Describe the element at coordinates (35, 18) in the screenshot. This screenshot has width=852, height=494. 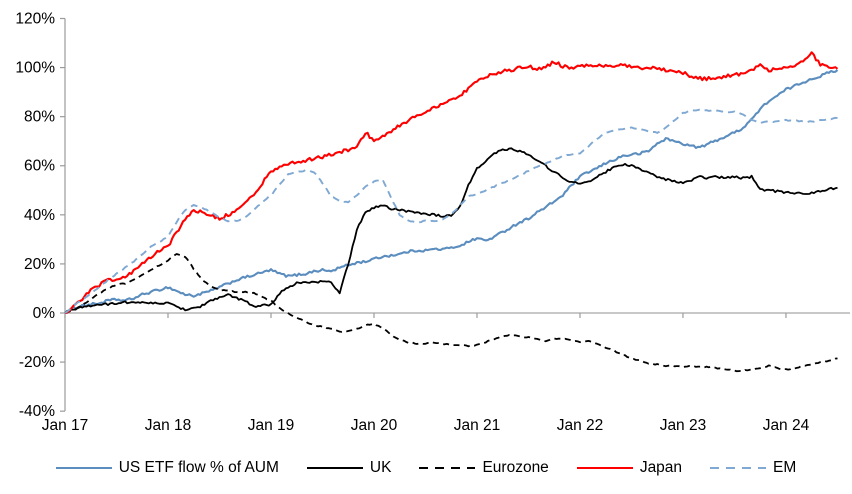
I see `y-axis-tick-label: 120%` at that location.